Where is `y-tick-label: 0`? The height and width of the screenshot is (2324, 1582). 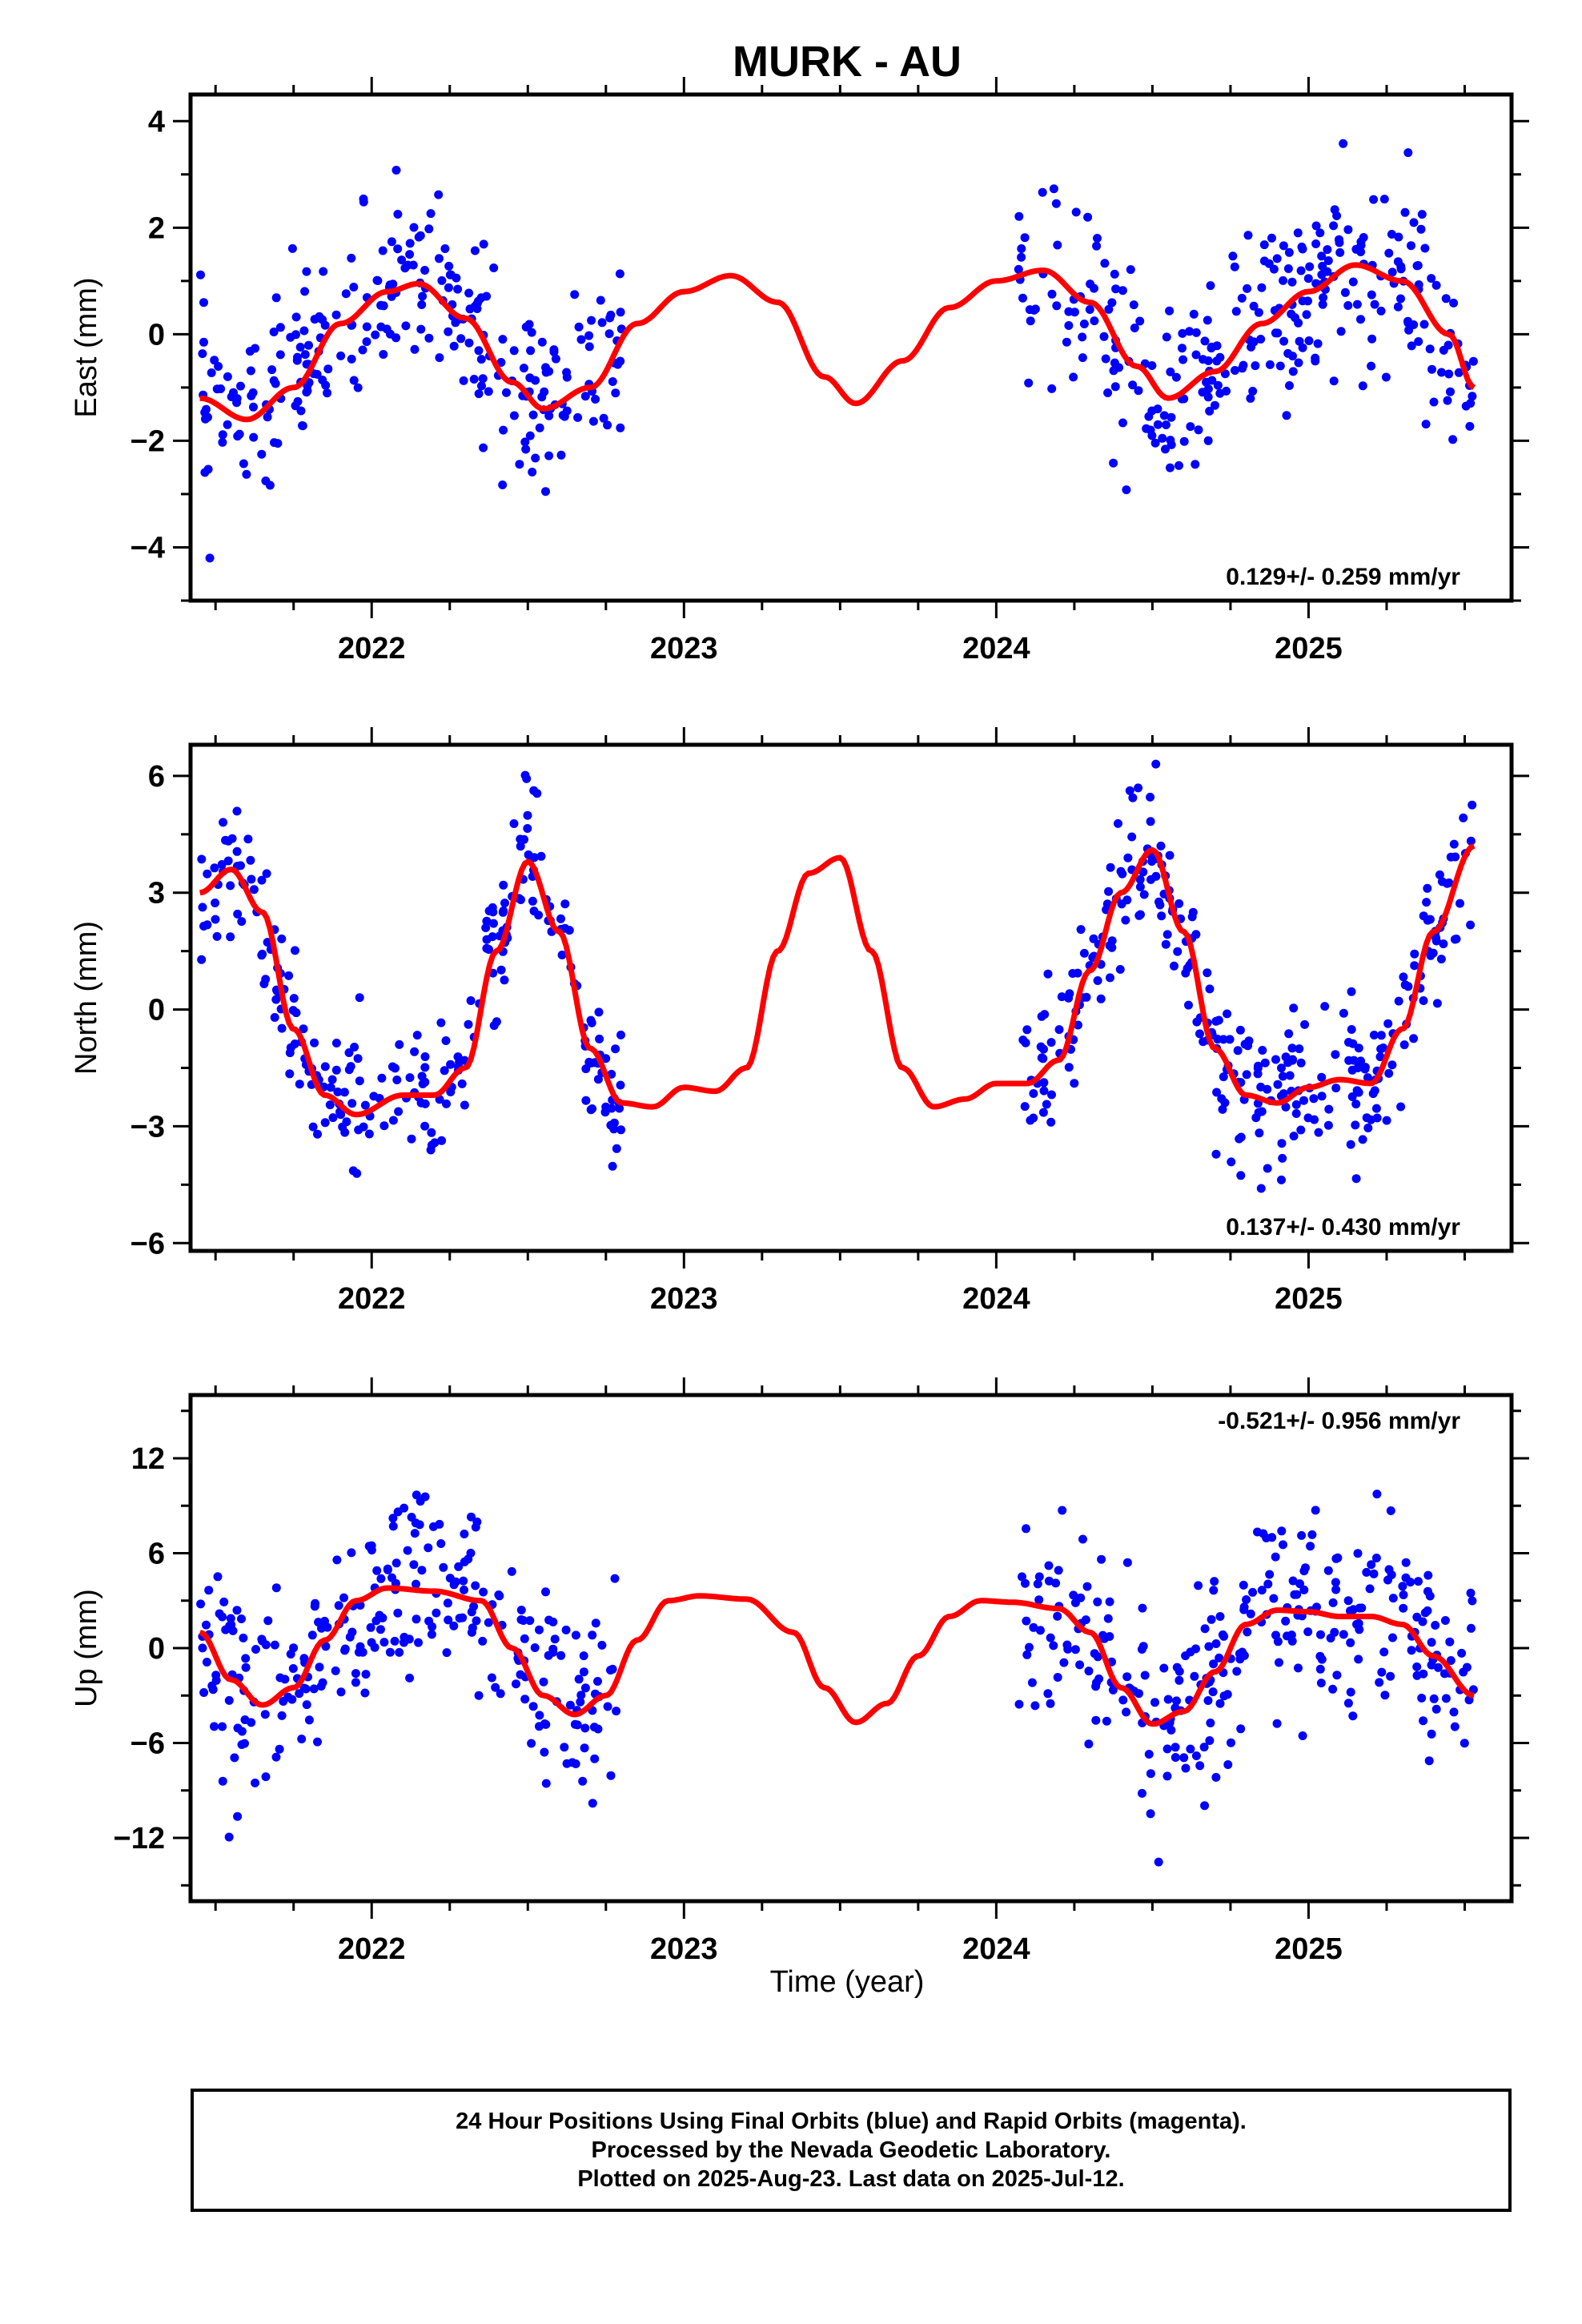
y-tick-label: 0 is located at coordinates (156, 1649).